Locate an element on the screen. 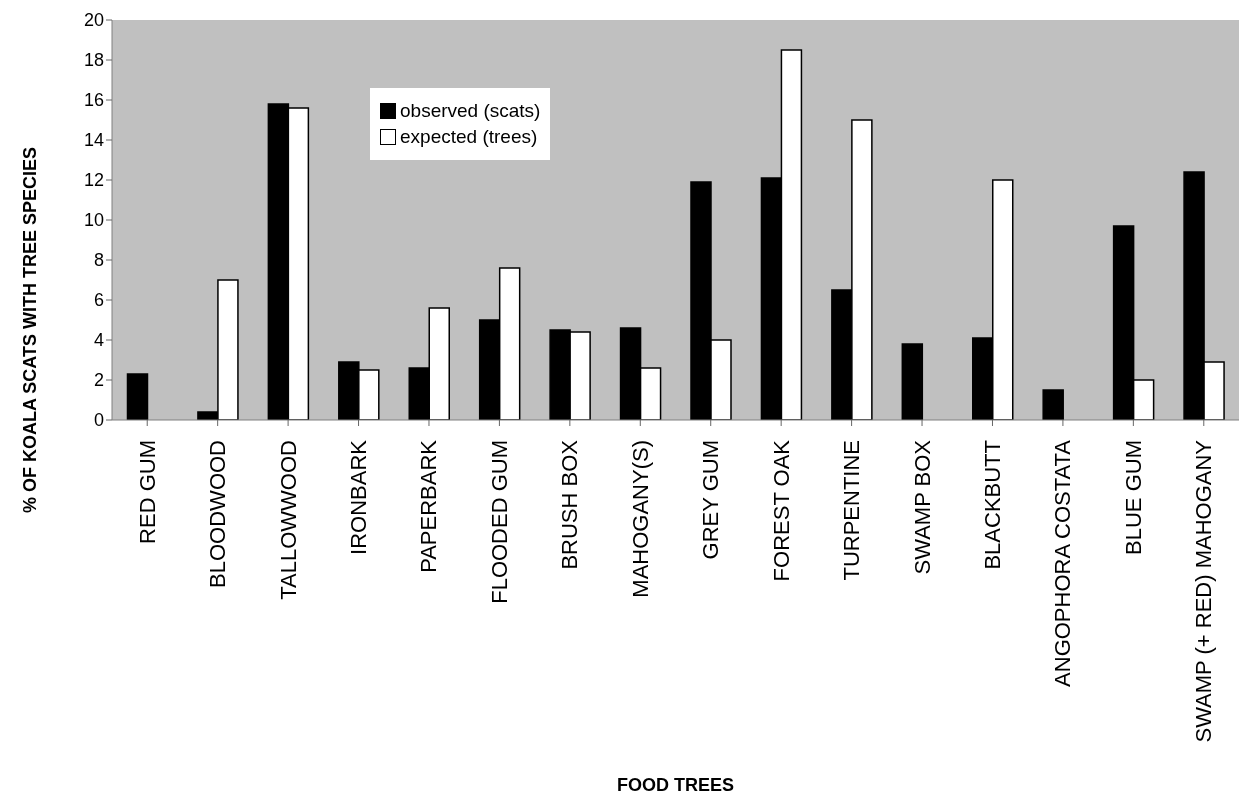 The width and height of the screenshot is (1247, 803). x-tick-label: RED GUM is located at coordinates (147, 492).